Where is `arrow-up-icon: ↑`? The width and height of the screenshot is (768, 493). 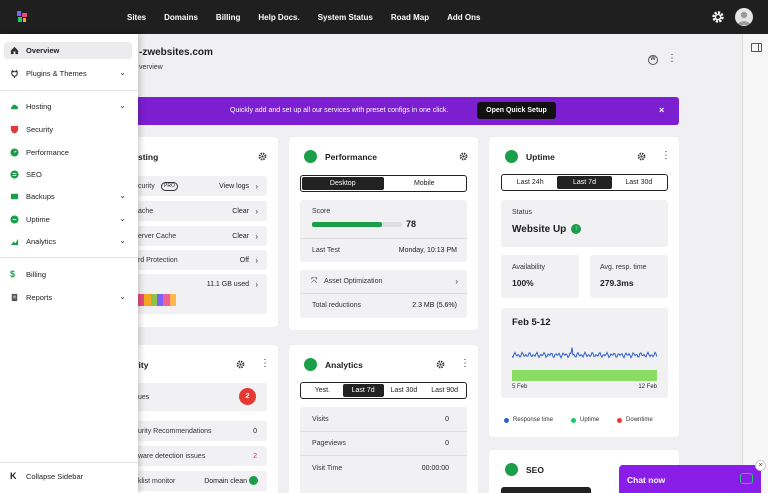
arrow-up-icon: ↑ is located at coordinates (576, 229).